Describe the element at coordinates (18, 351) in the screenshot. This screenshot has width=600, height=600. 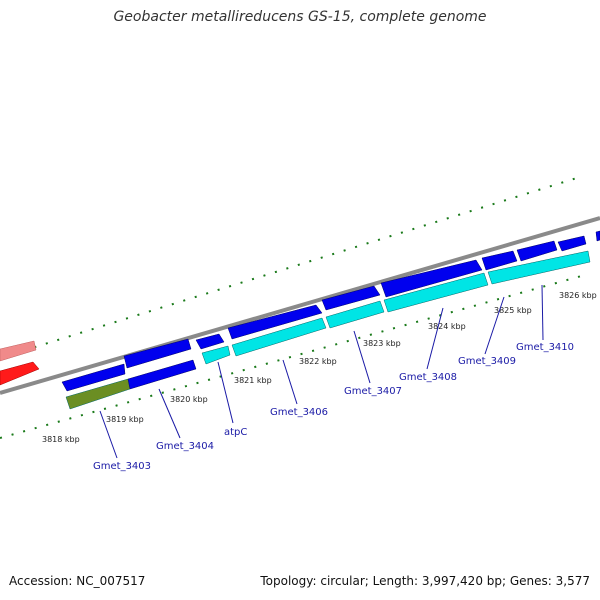
I see `pink-feature` at that location.